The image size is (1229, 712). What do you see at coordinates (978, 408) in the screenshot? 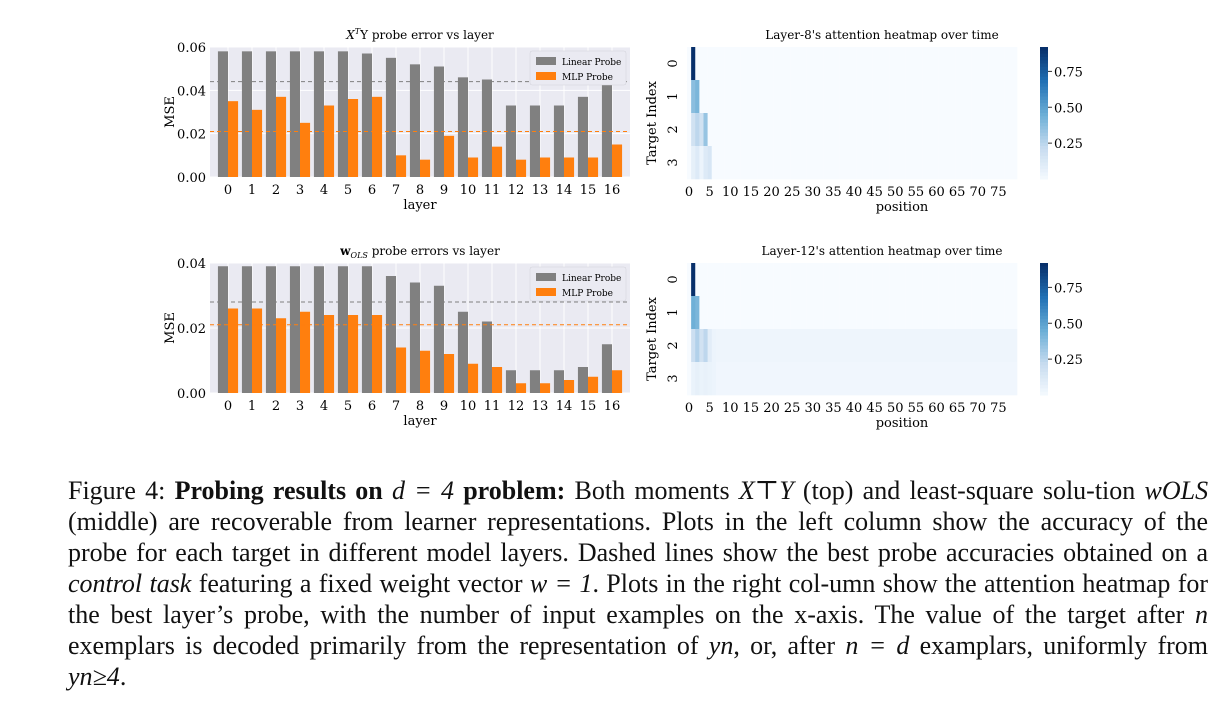
I see `x-tick-label: 70` at bounding box center [978, 408].